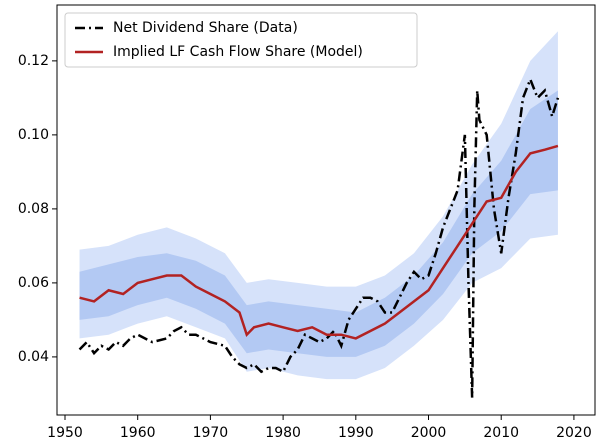 The height and width of the screenshot is (445, 599). What do you see at coordinates (138, 433) in the screenshot?
I see `x-tick-label: 1960` at bounding box center [138, 433].